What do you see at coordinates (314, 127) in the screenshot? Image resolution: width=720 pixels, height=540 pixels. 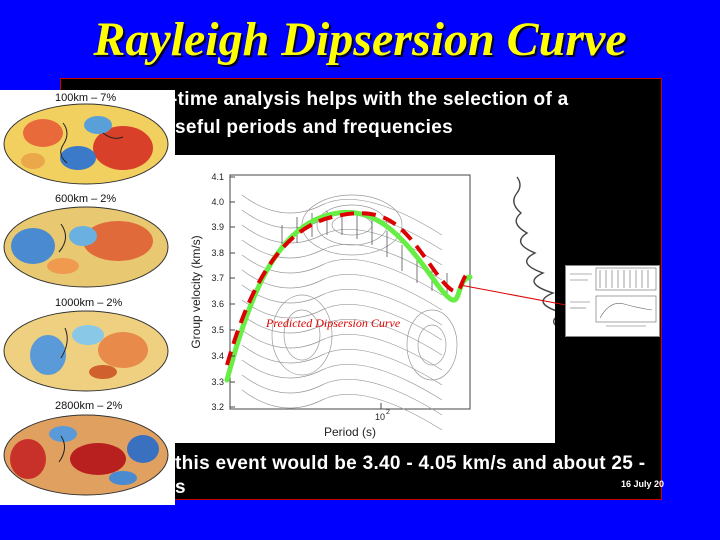 I see `panel-text-line-2: seful periods and frequencies` at bounding box center [314, 127].